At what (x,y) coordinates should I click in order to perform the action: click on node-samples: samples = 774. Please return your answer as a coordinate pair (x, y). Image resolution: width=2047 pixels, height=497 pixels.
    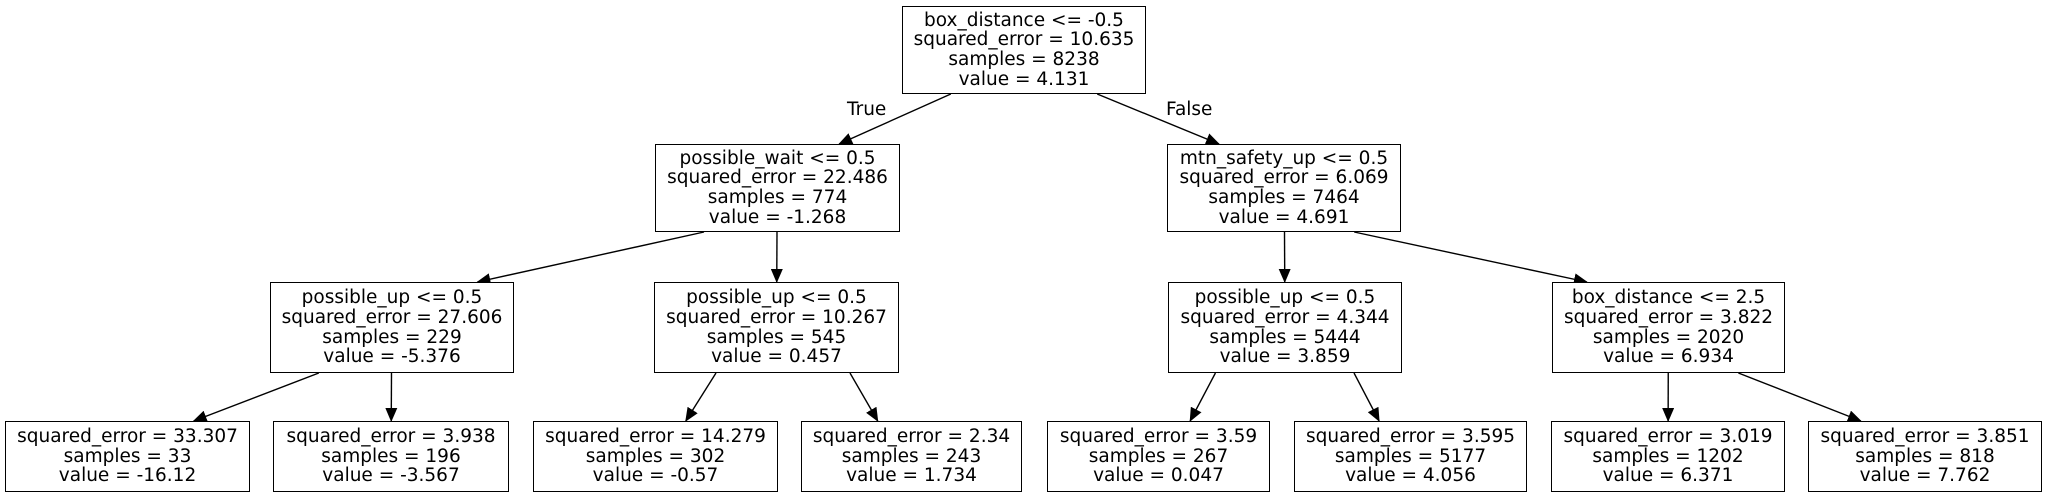
    Looking at the image, I should click on (777, 197).